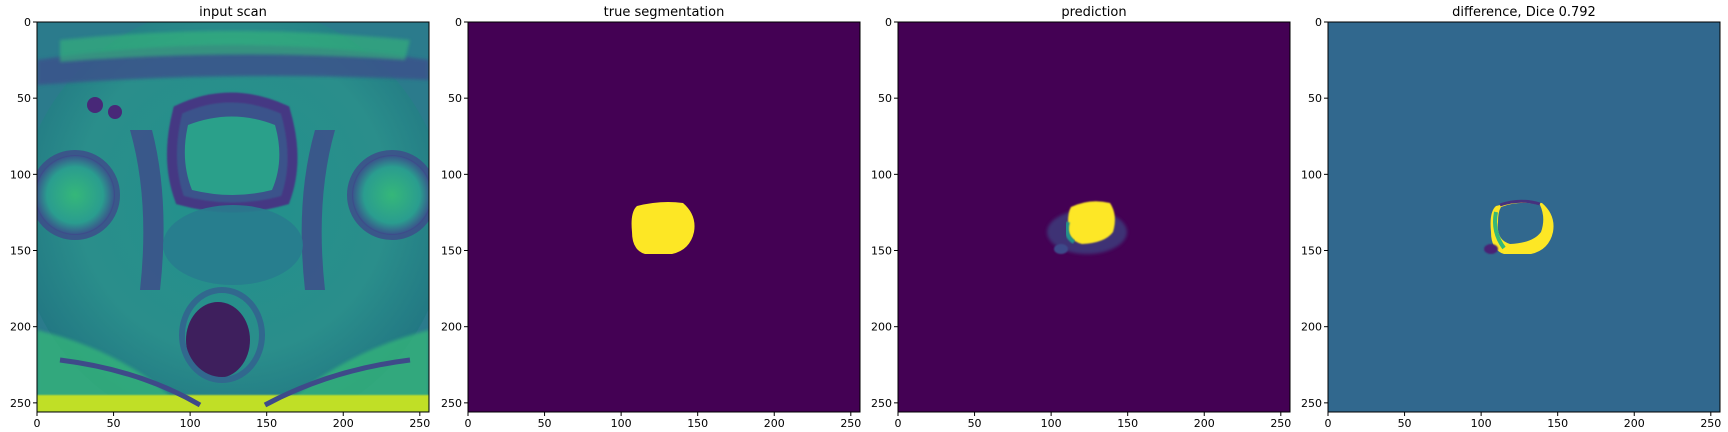  Describe the element at coordinates (1520, 223) in the screenshot. I see `difference-overlap` at that location.